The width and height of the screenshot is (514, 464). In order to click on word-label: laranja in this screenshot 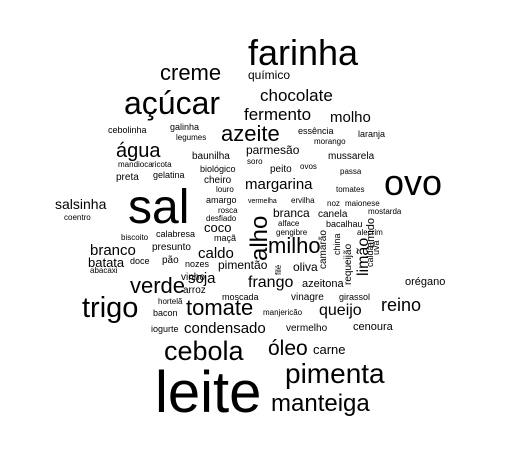, I will do `click(372, 134)`.